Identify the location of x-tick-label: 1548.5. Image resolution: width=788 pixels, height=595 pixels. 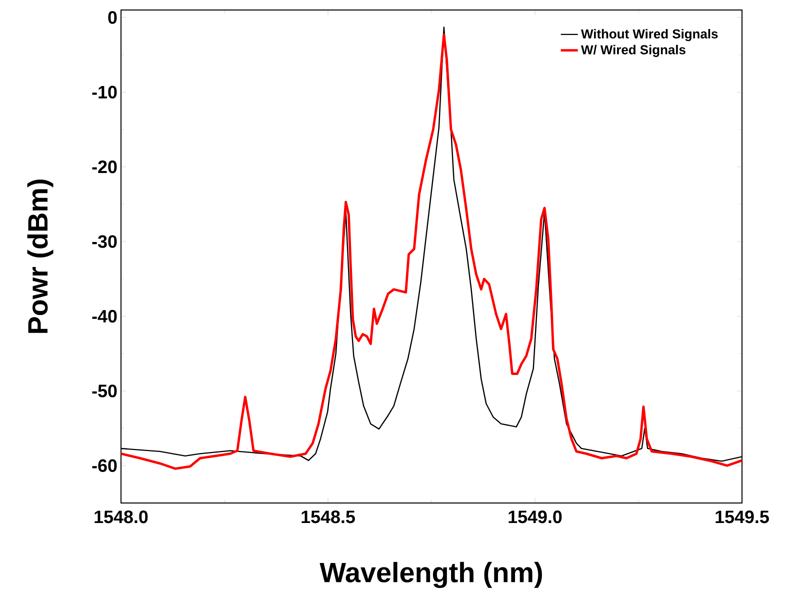
(328, 517).